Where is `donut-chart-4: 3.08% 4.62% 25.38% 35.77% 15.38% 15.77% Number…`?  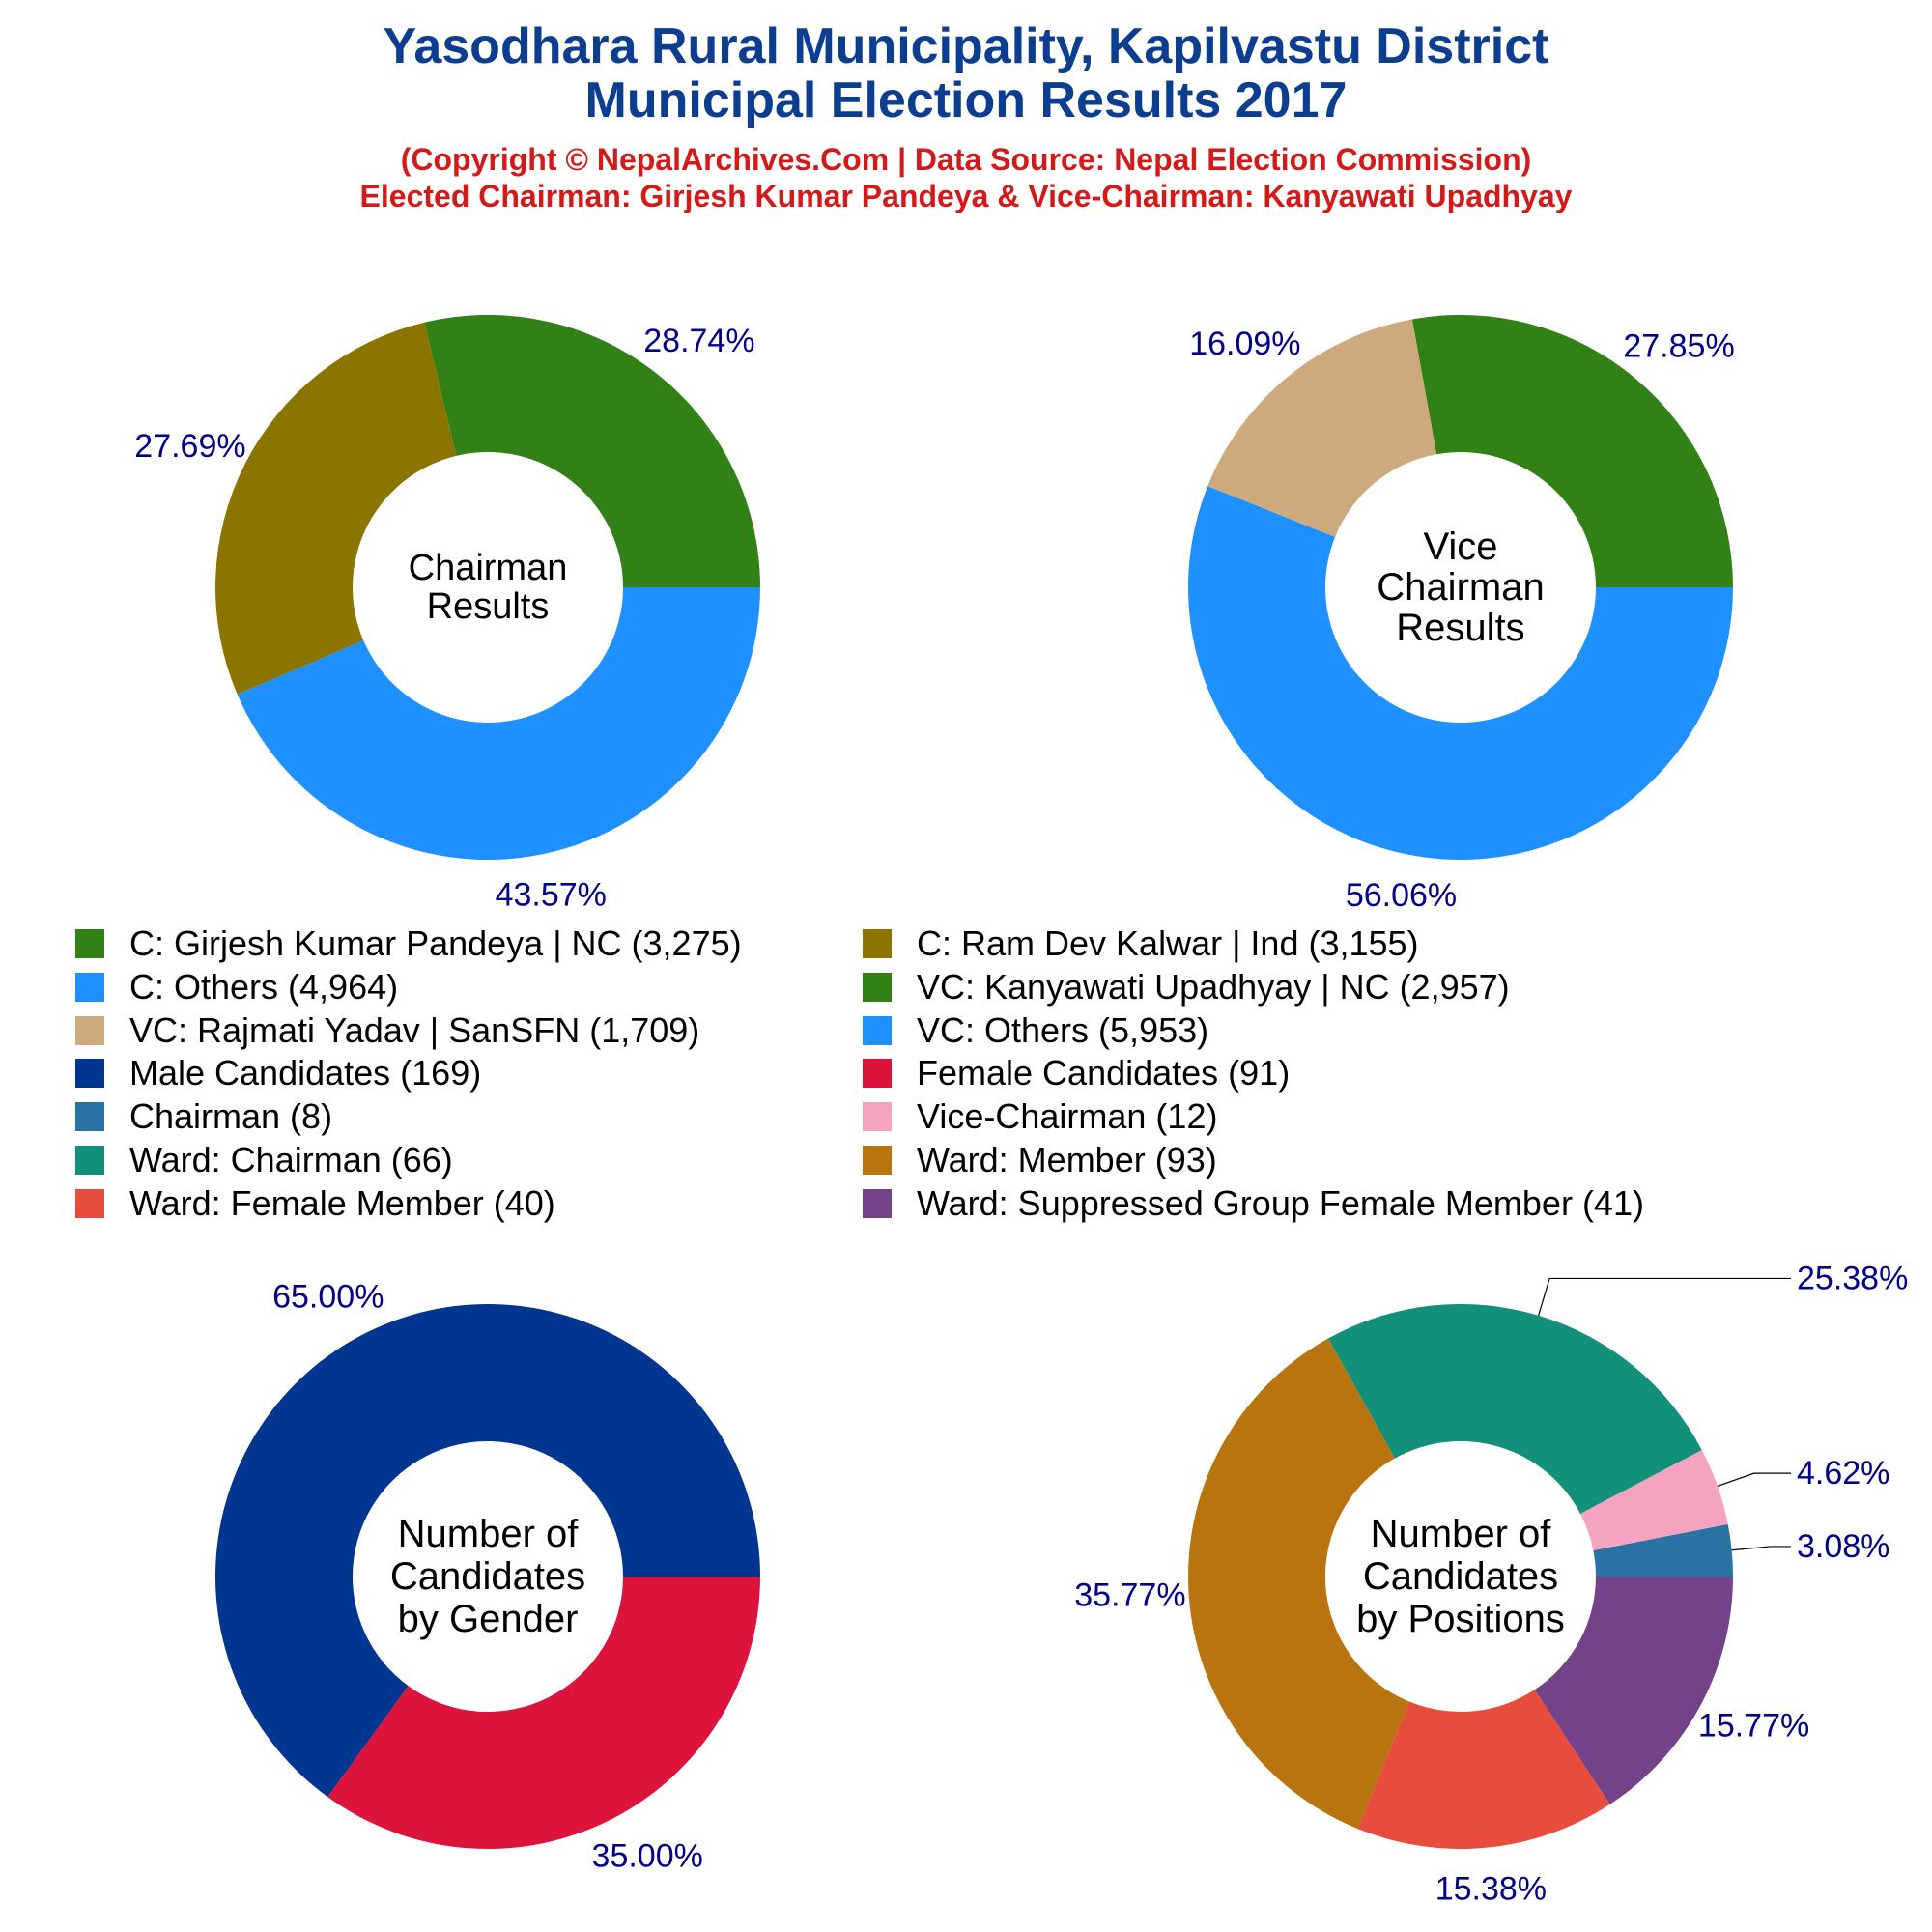 donut-chart-4: 3.08% 4.62% 25.38% 35.77% 15.38% 15.77% Number… is located at coordinates (1491, 1583).